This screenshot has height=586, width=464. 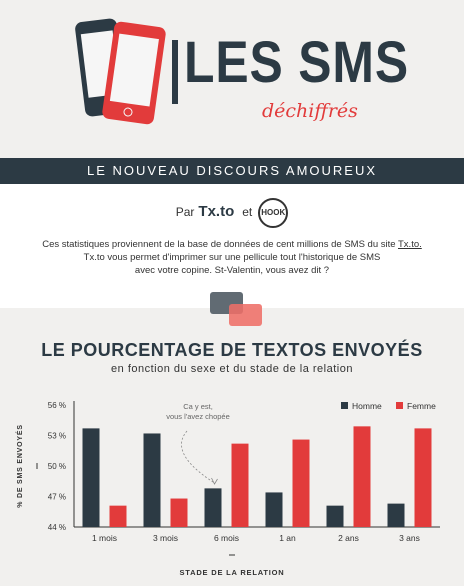 What do you see at coordinates (367, 406) in the screenshot?
I see `legend-label: Homme` at bounding box center [367, 406].